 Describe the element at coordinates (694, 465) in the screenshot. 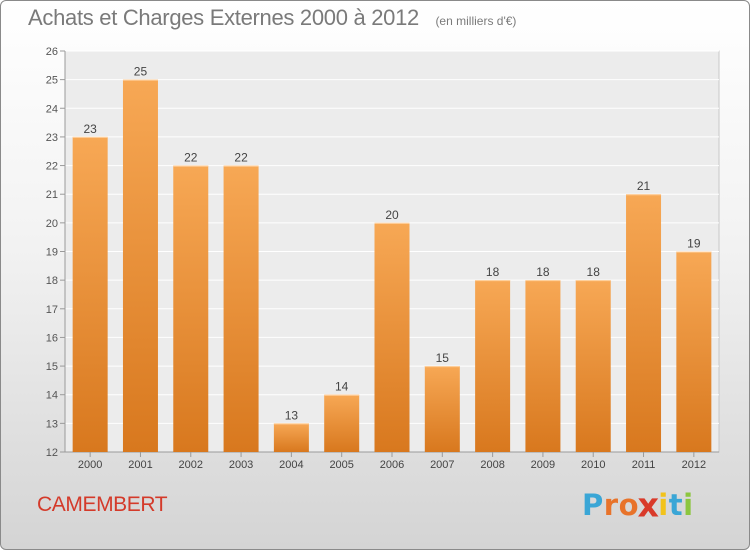

I see `x-tick-label: 2012` at that location.